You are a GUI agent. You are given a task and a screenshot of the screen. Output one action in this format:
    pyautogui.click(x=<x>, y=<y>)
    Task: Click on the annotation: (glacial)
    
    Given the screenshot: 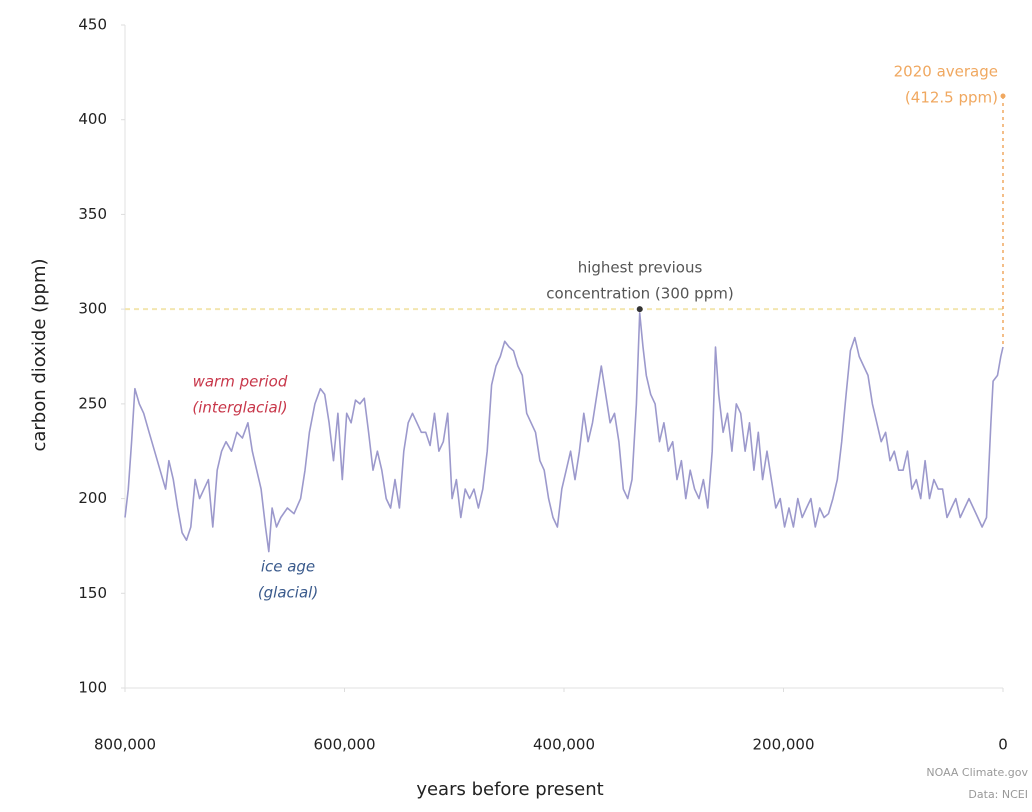 What is the action you would take?
    pyautogui.click(x=288, y=593)
    